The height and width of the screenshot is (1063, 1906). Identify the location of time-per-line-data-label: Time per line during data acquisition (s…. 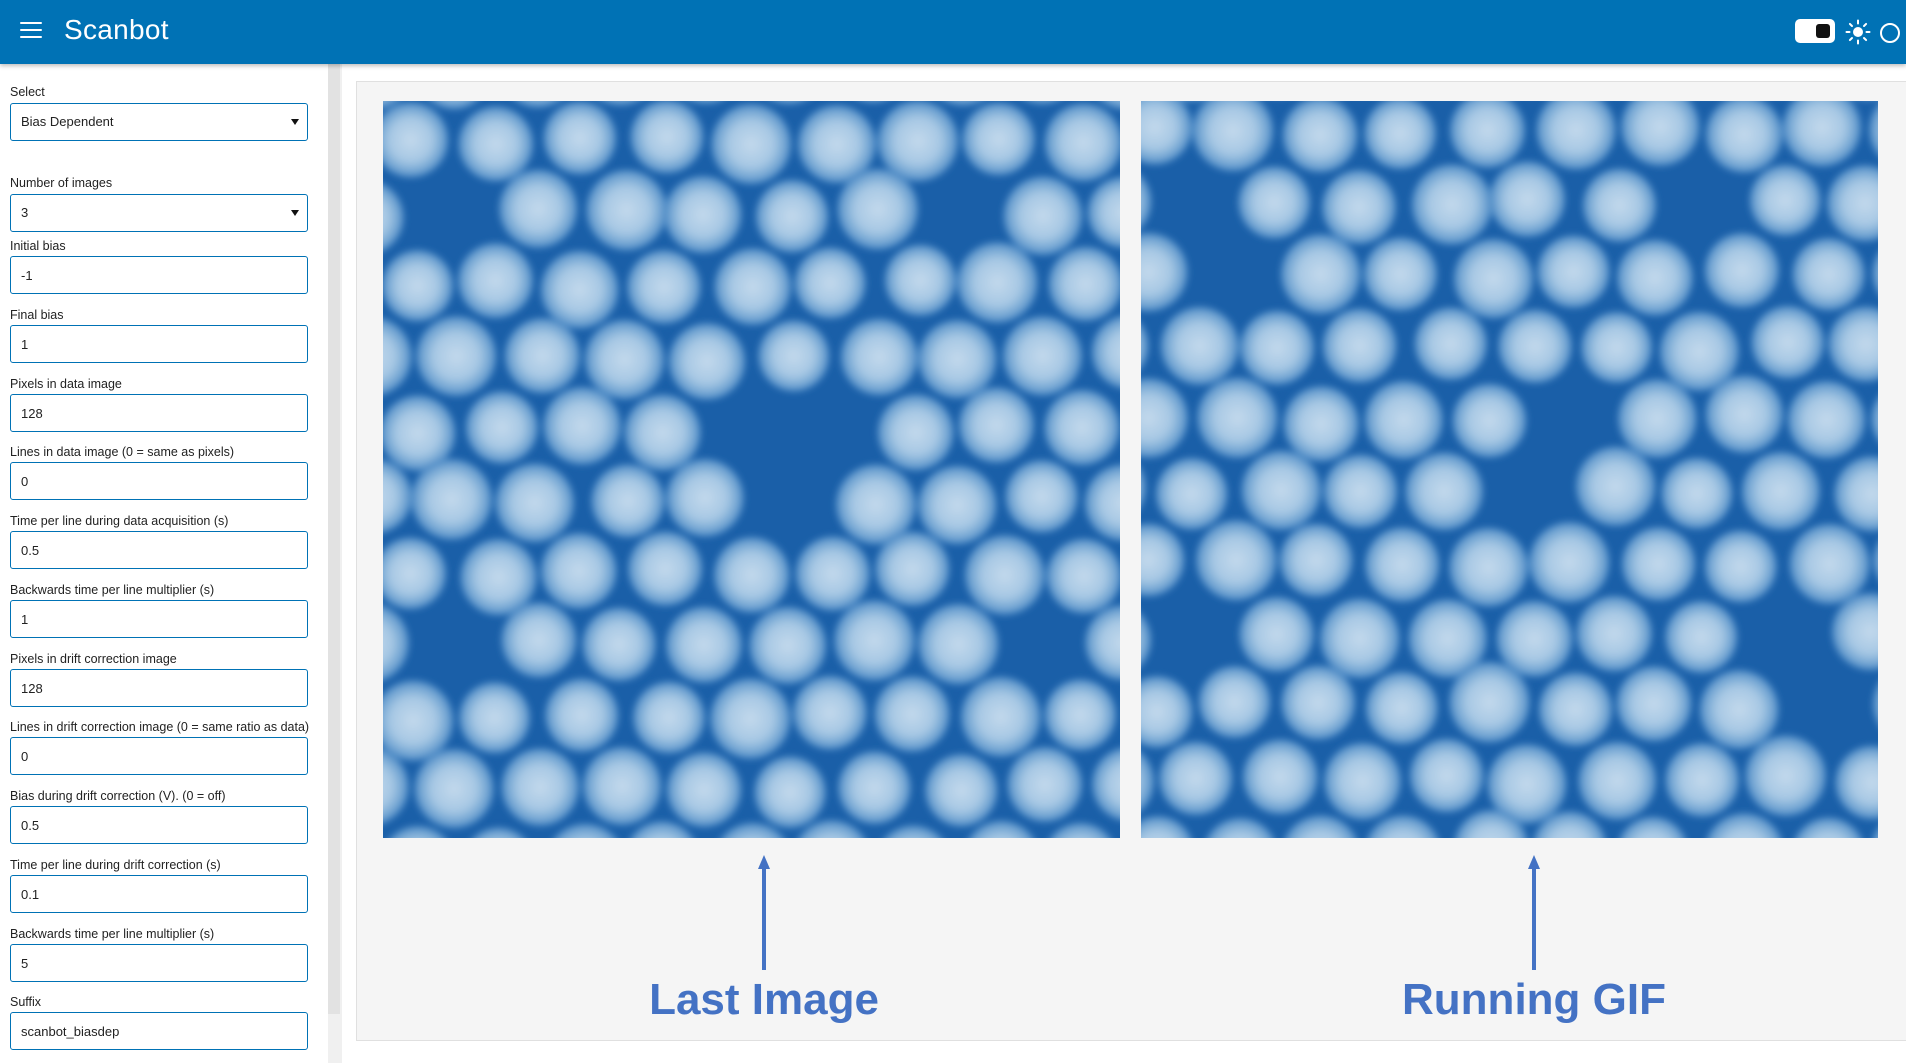
(119, 521).